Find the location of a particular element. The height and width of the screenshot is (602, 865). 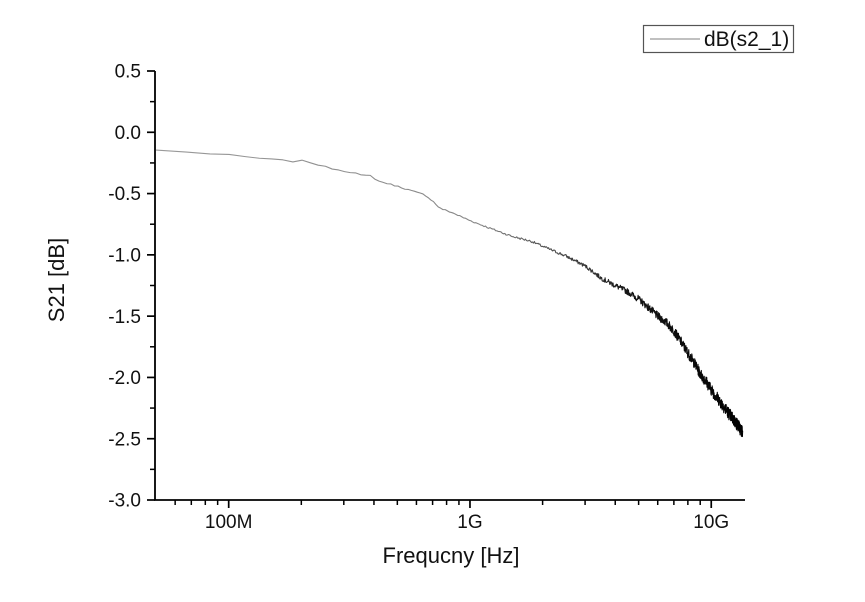

y-tick-label: 0.0 is located at coordinates (128, 133).